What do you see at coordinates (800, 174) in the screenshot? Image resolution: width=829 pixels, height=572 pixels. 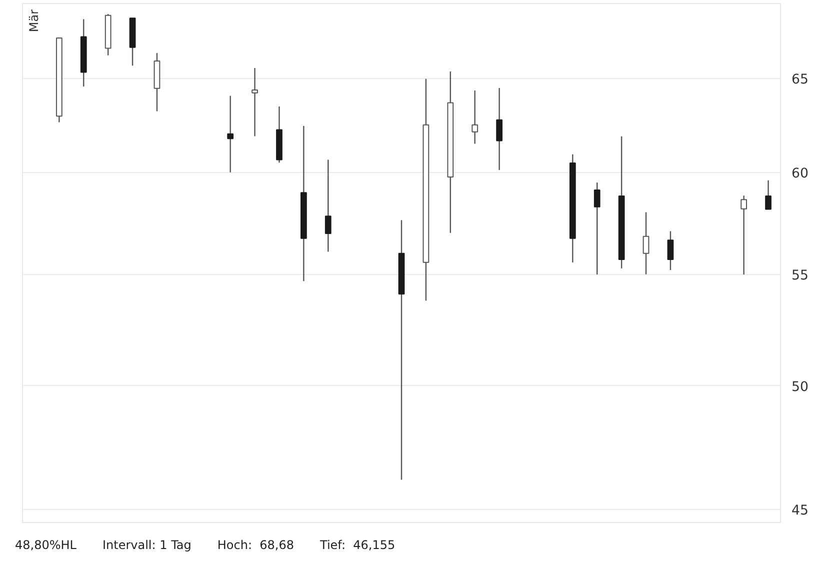 I see `y-tick-label: 60` at bounding box center [800, 174].